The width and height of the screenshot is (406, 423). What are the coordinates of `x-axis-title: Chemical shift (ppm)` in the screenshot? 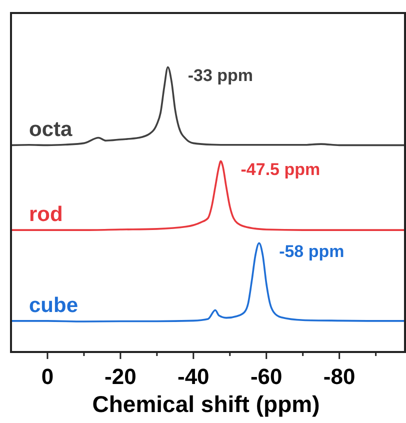 It's located at (206, 404).